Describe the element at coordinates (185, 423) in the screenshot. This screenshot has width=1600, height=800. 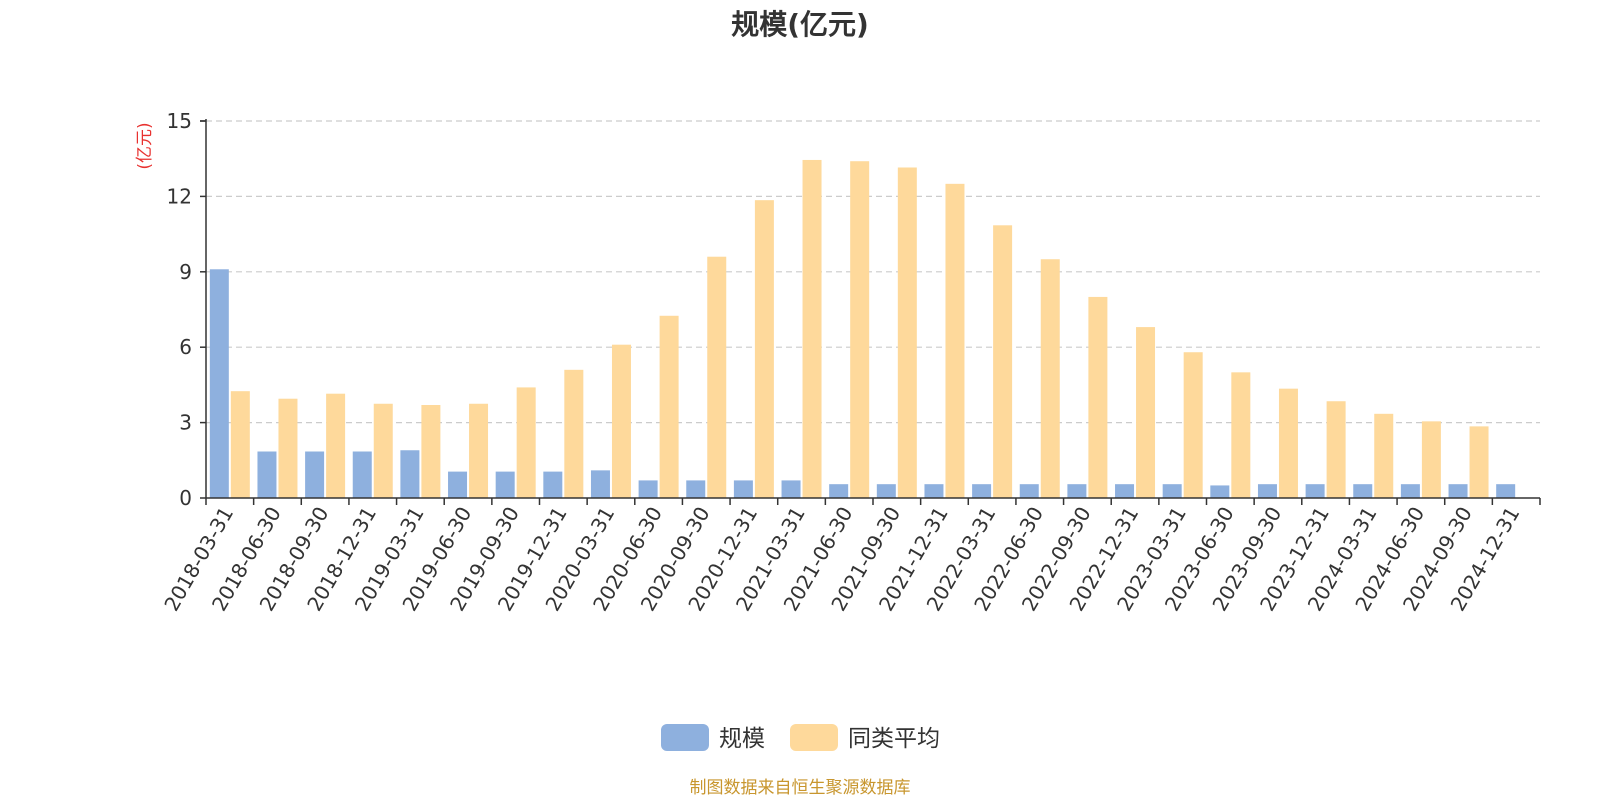
I see `y-tick-label: 3` at that location.